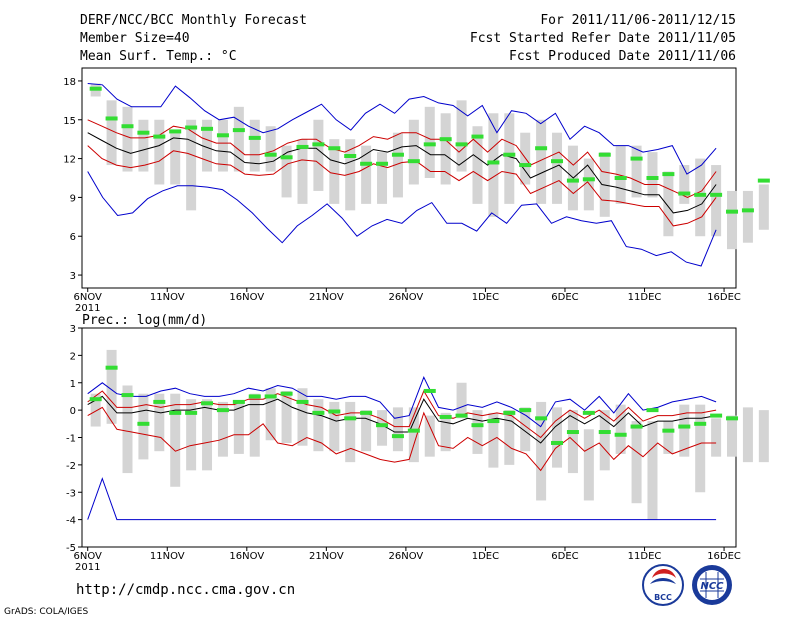 The width and height of the screenshot is (800, 618). What do you see at coordinates (135, 38) in the screenshot?
I see `member-size: Member Size=40` at bounding box center [135, 38].